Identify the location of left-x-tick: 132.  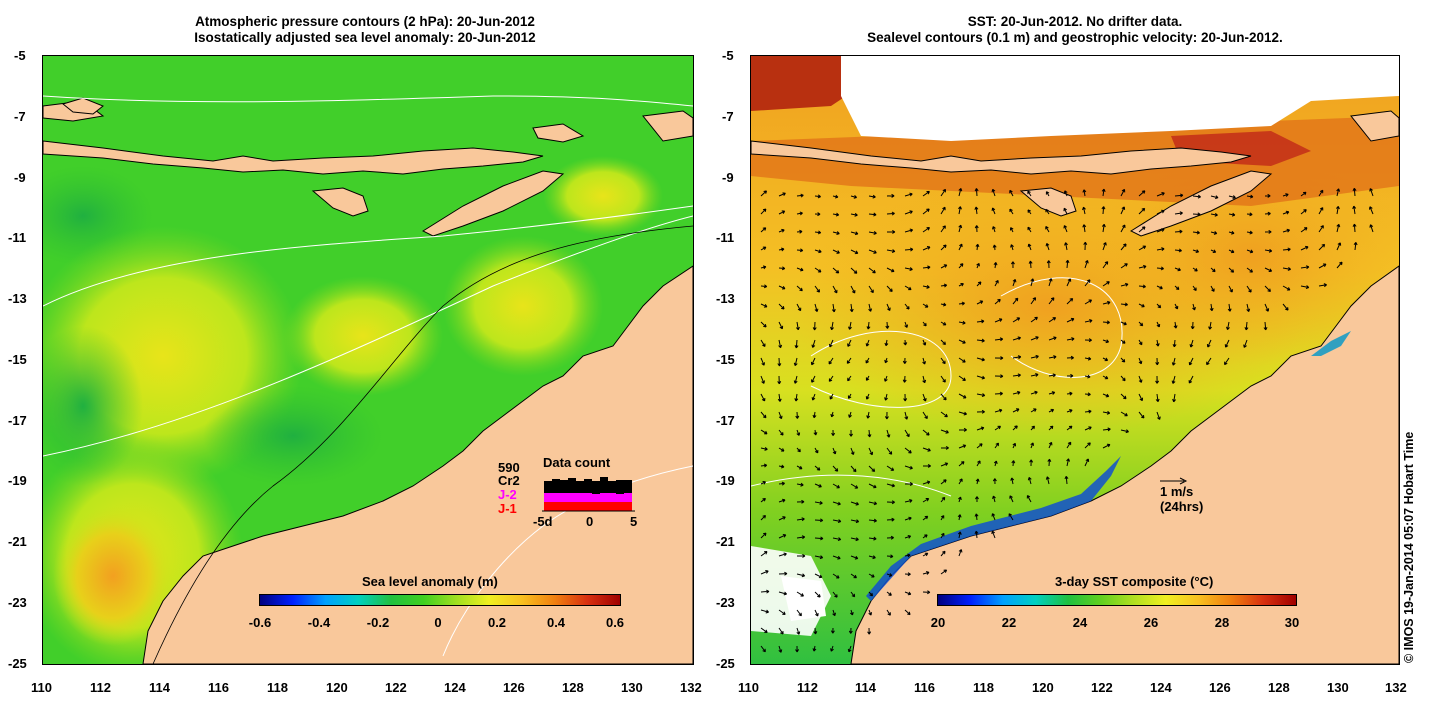
(691, 687).